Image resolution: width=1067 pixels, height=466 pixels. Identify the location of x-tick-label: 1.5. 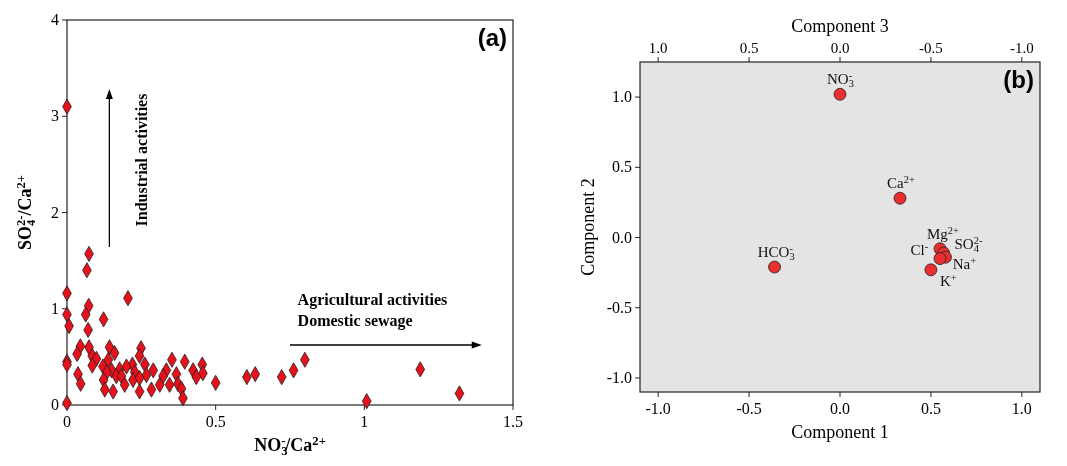
(513, 421).